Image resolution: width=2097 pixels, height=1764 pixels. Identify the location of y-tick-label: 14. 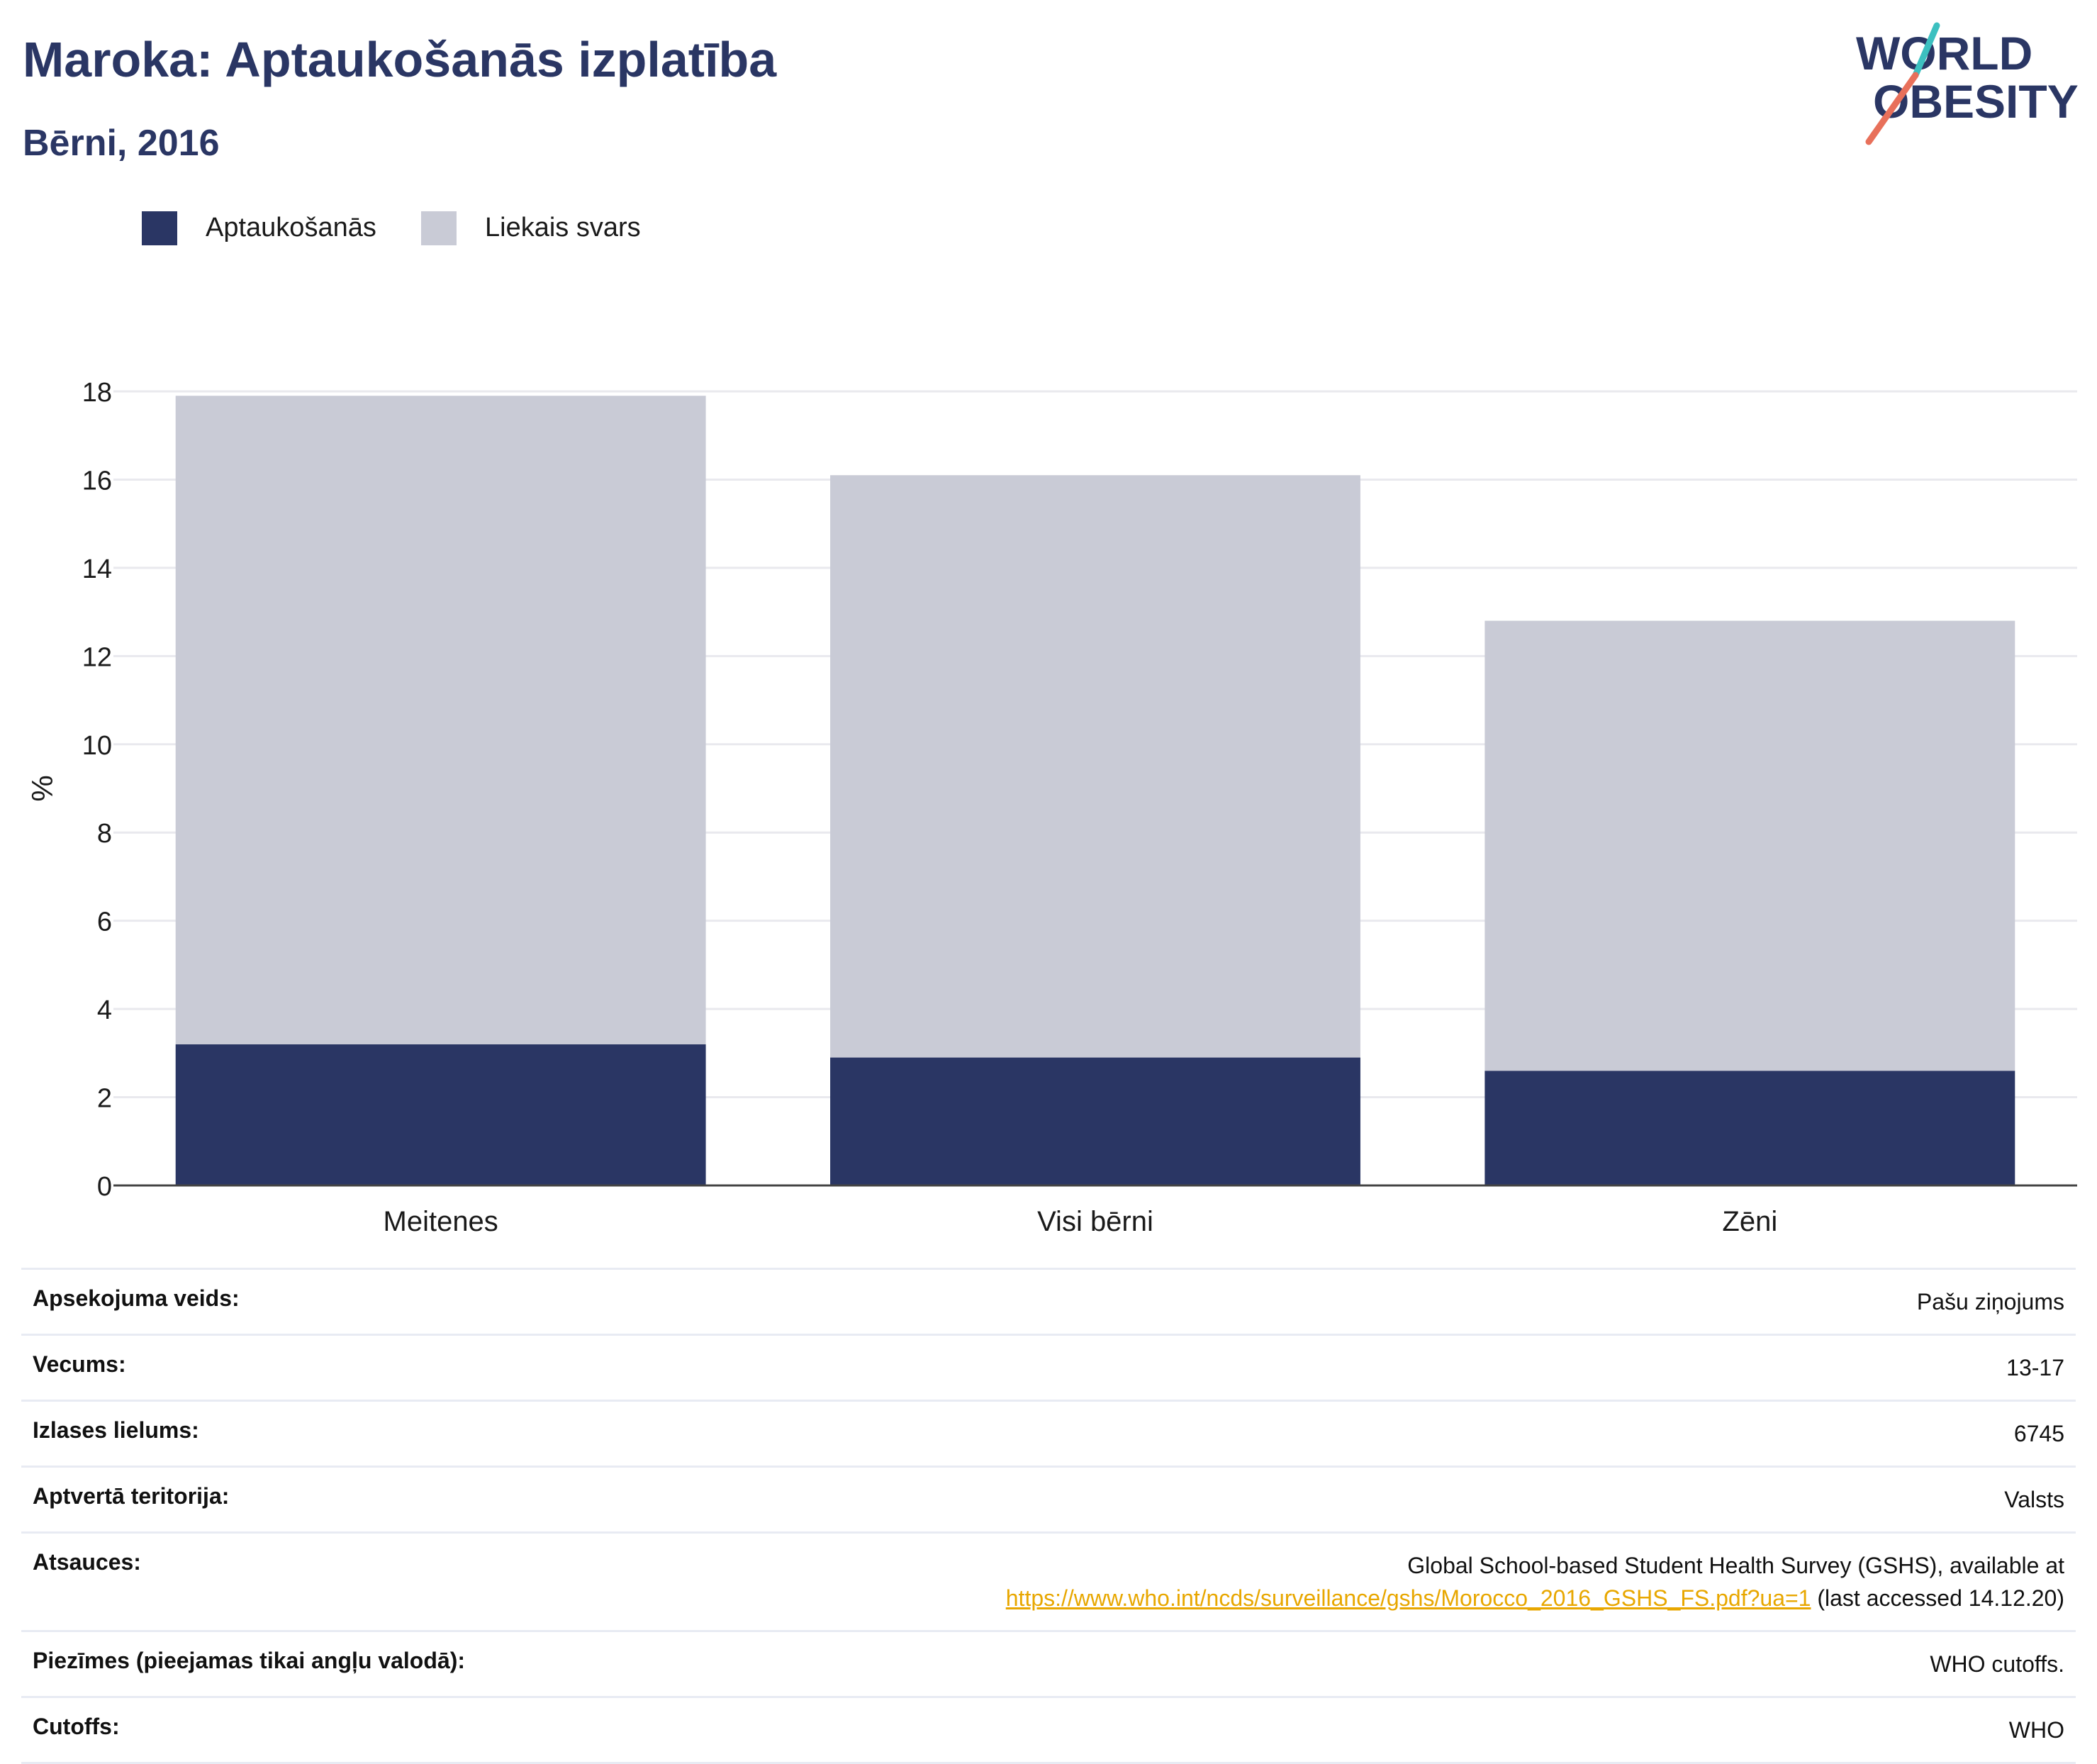
(97, 569).